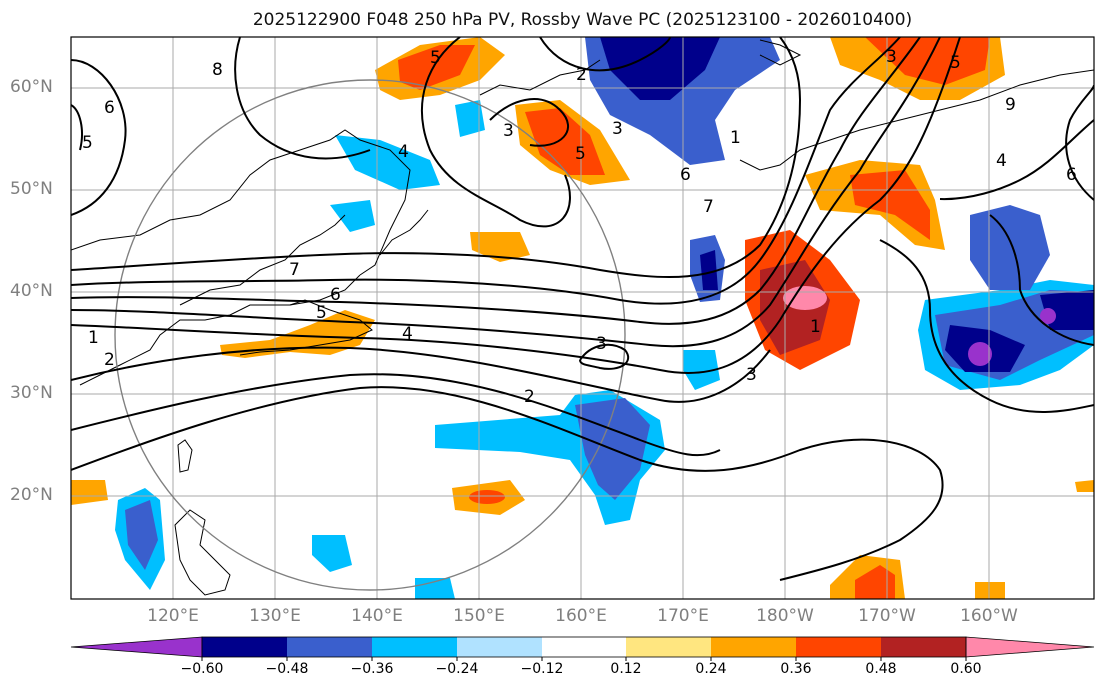 Image resolution: width=1105 pixels, height=692 pixels. I want to click on positive-anomaly-okhotsk-core, so click(565, 141).